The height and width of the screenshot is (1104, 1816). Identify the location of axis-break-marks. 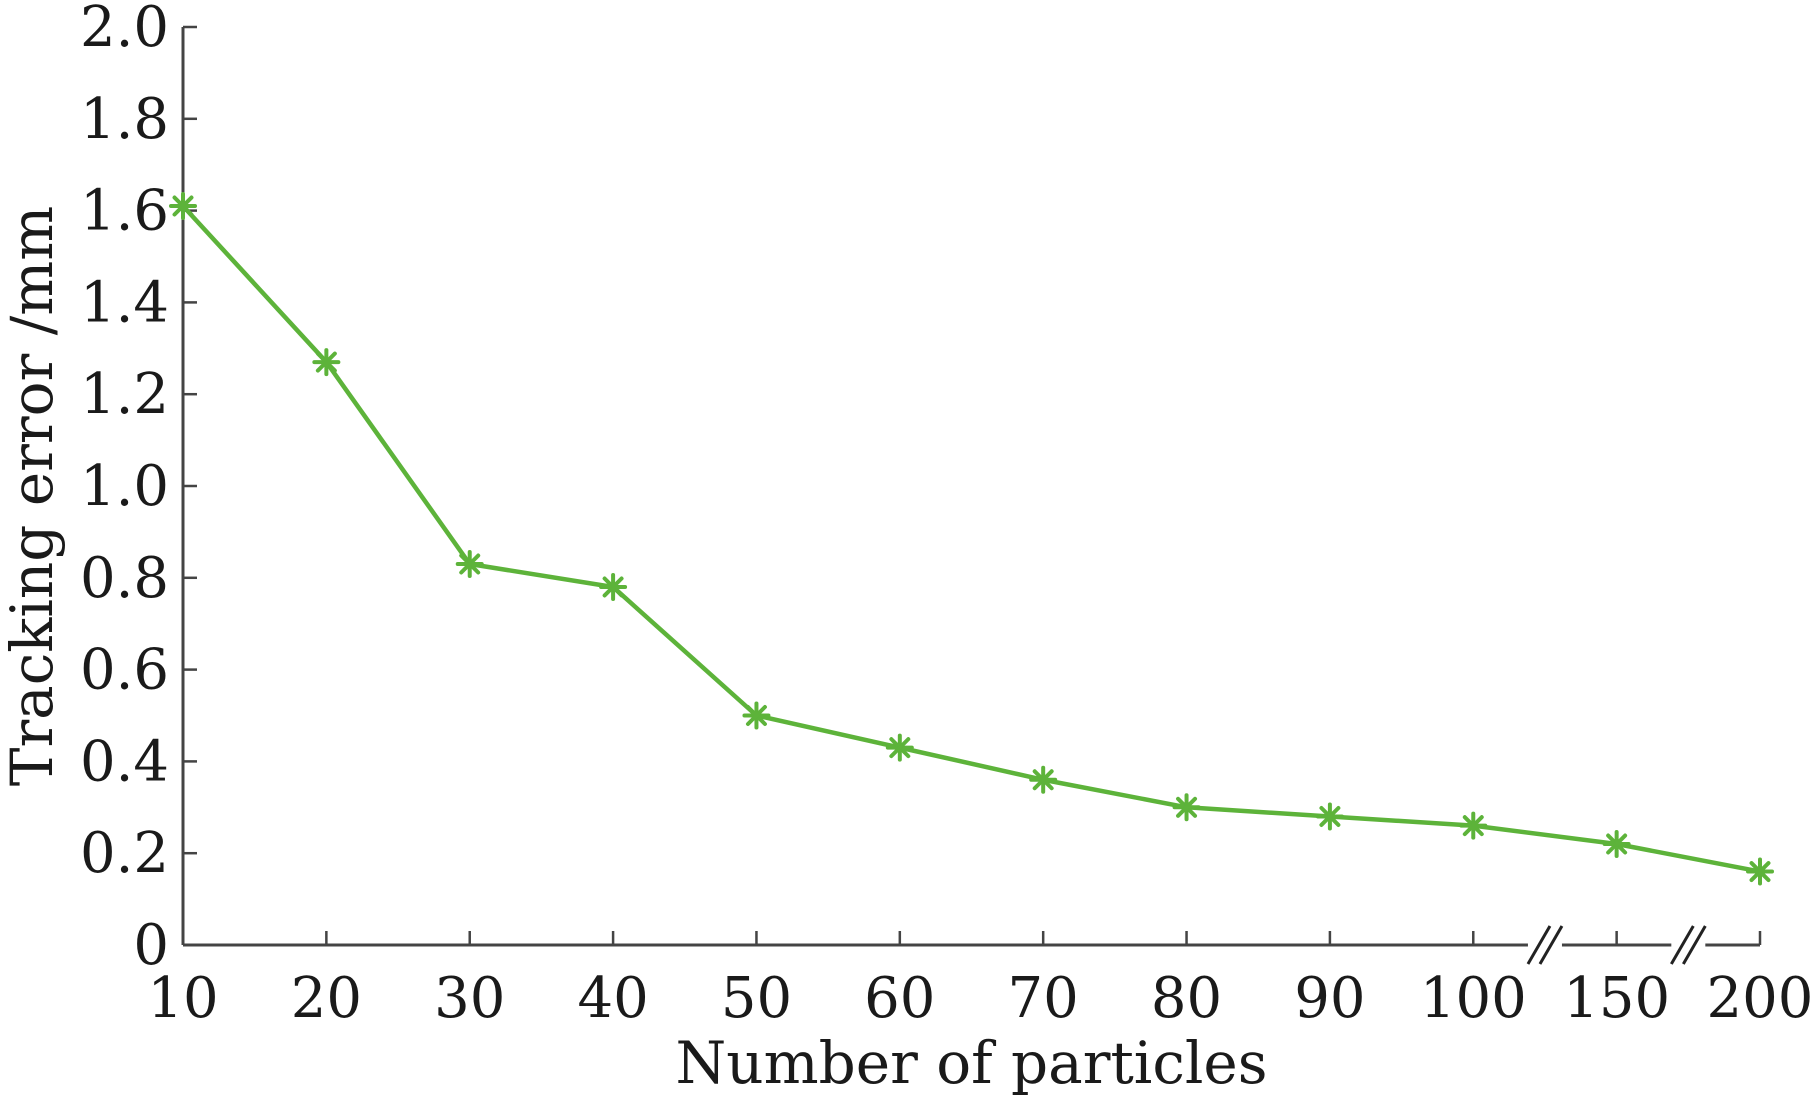
(1616, 945).